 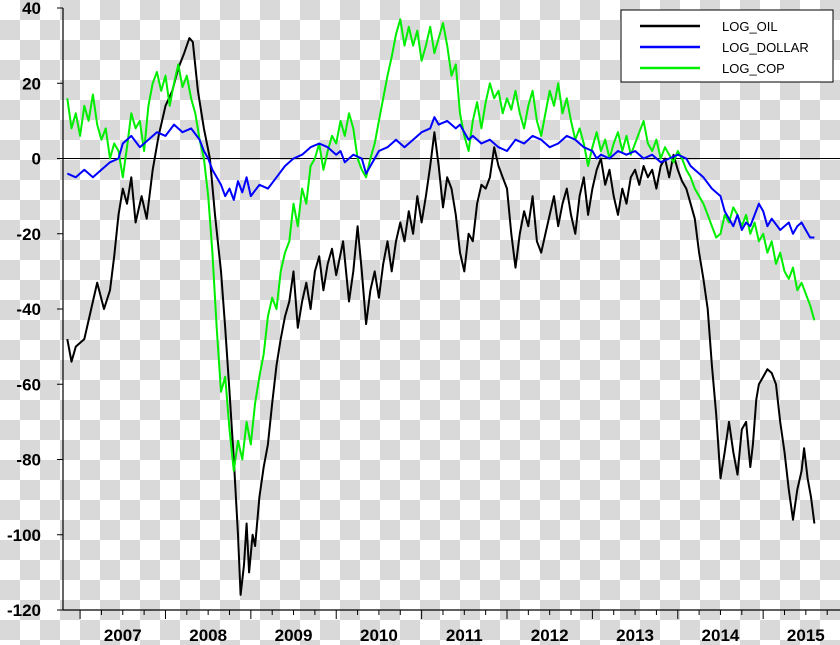 I want to click on x-tick-label: 2015, so click(x=806, y=635).